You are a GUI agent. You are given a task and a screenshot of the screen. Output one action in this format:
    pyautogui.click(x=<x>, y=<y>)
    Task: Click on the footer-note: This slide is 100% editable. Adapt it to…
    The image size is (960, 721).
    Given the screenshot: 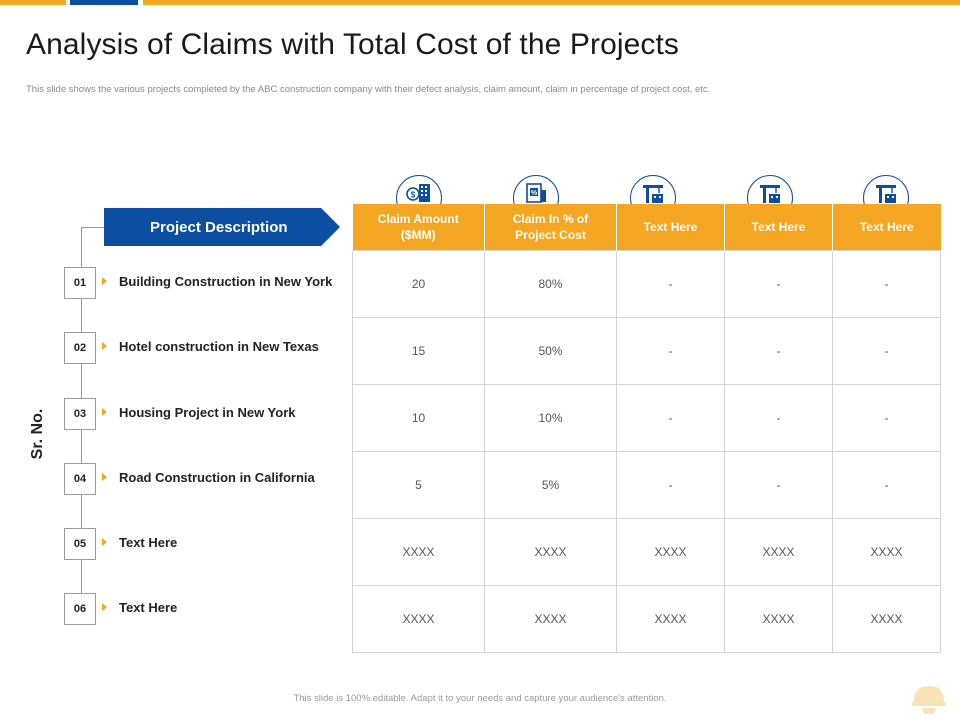 What is the action you would take?
    pyautogui.click(x=480, y=698)
    